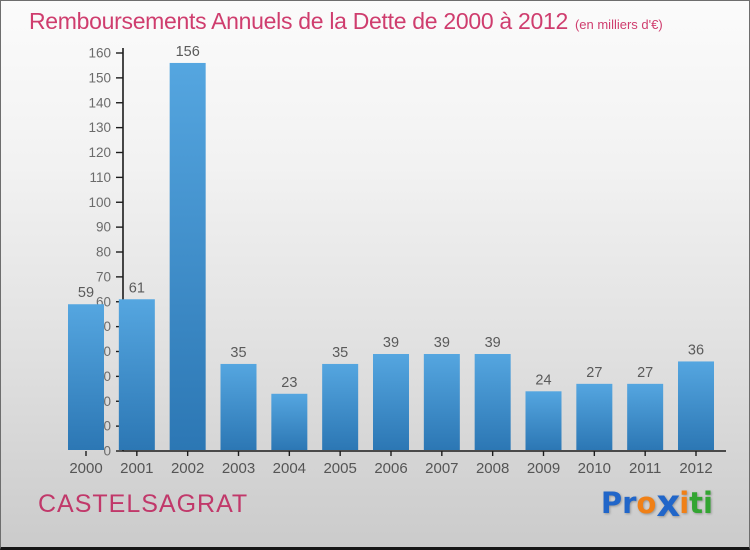  Describe the element at coordinates (107, 451) in the screenshot. I see `y-tick-label: 0` at that location.